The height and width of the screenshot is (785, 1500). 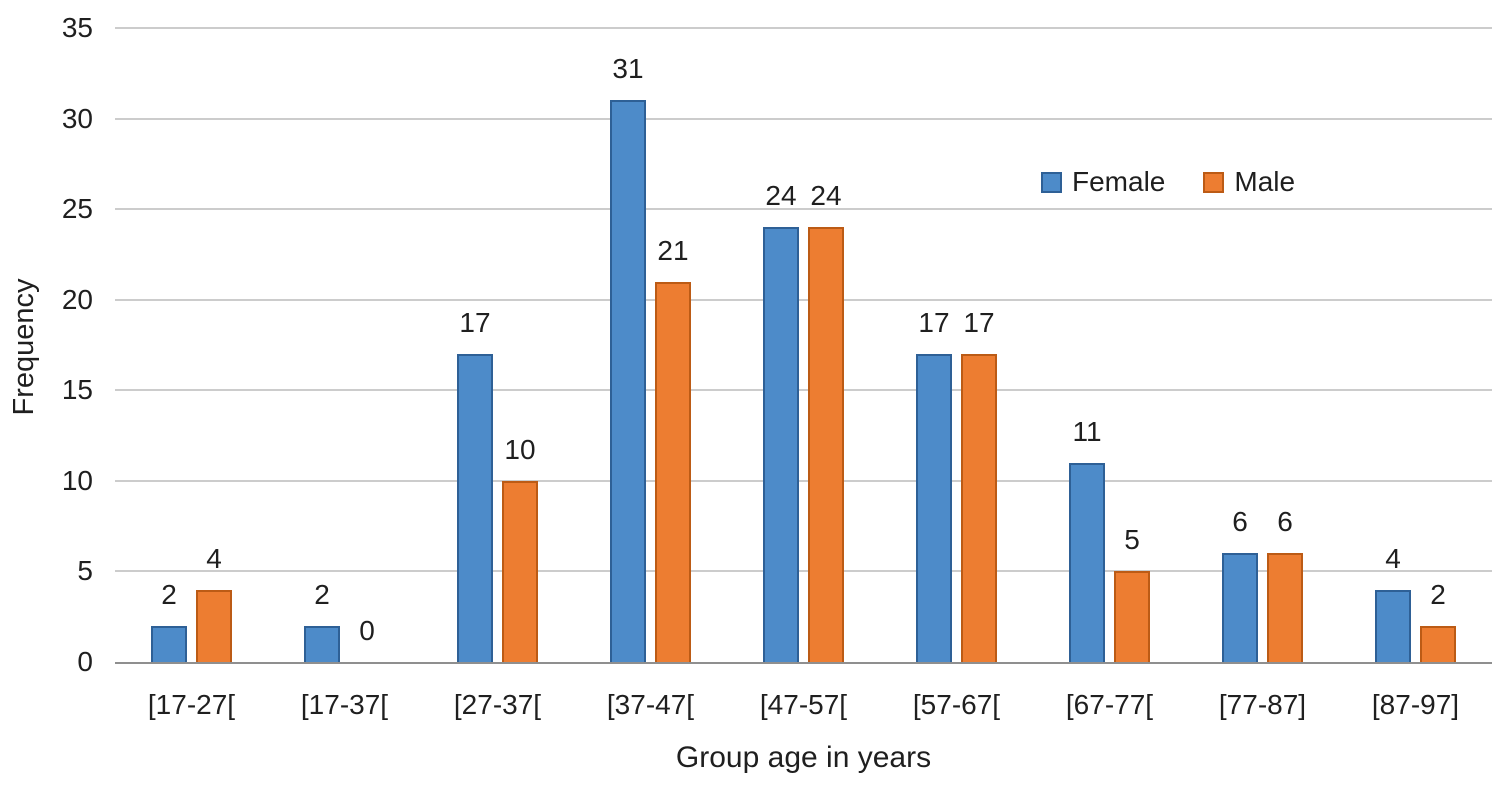 I want to click on bar-value-label: 21, so click(x=673, y=250).